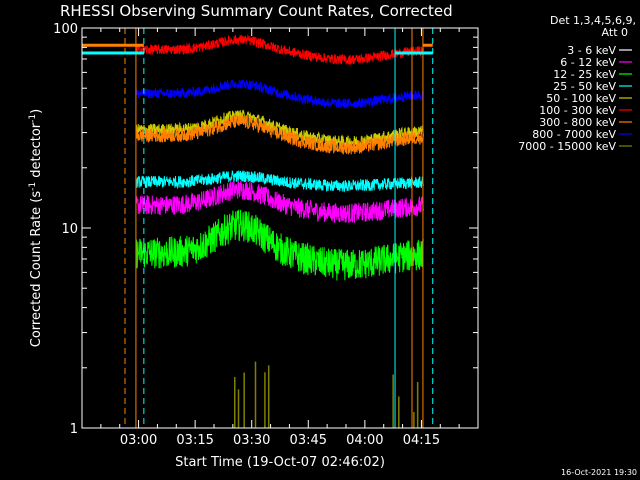  What do you see at coordinates (36, 111) in the screenshot?
I see `y-axis-label-end: )` at bounding box center [36, 111].